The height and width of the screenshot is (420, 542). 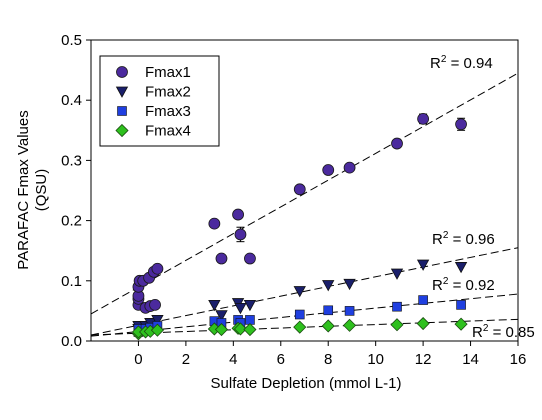 What do you see at coordinates (71, 100) in the screenshot?
I see `y-tick-label: 0.4` at bounding box center [71, 100].